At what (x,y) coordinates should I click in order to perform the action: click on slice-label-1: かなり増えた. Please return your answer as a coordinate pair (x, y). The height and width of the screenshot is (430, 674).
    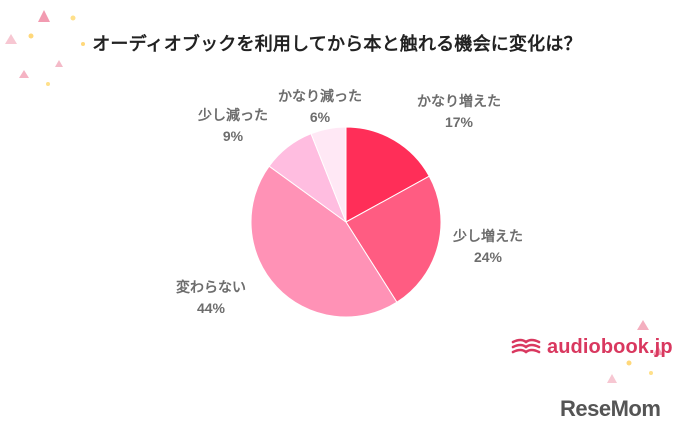
    Looking at the image, I should click on (459, 101).